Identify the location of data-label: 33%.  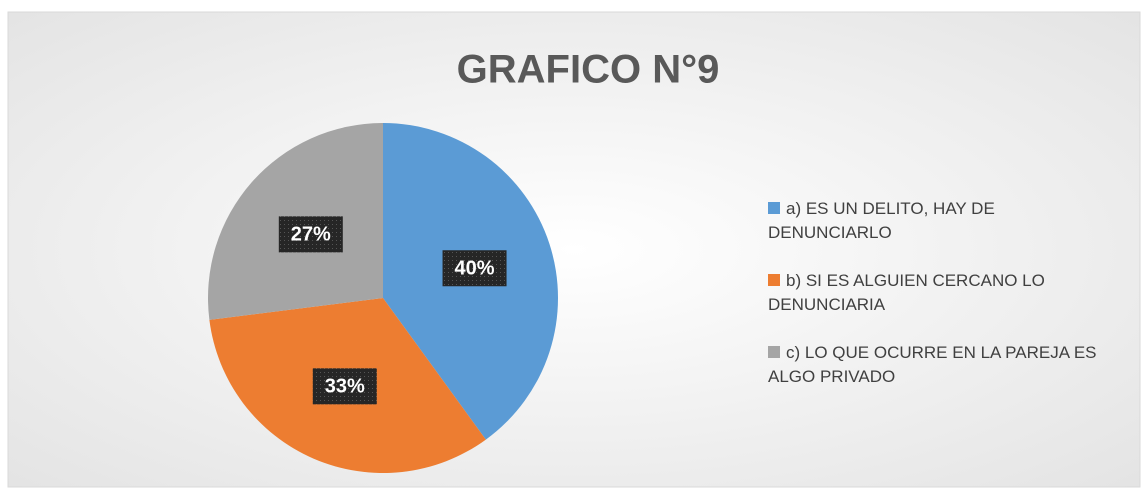
(345, 387).